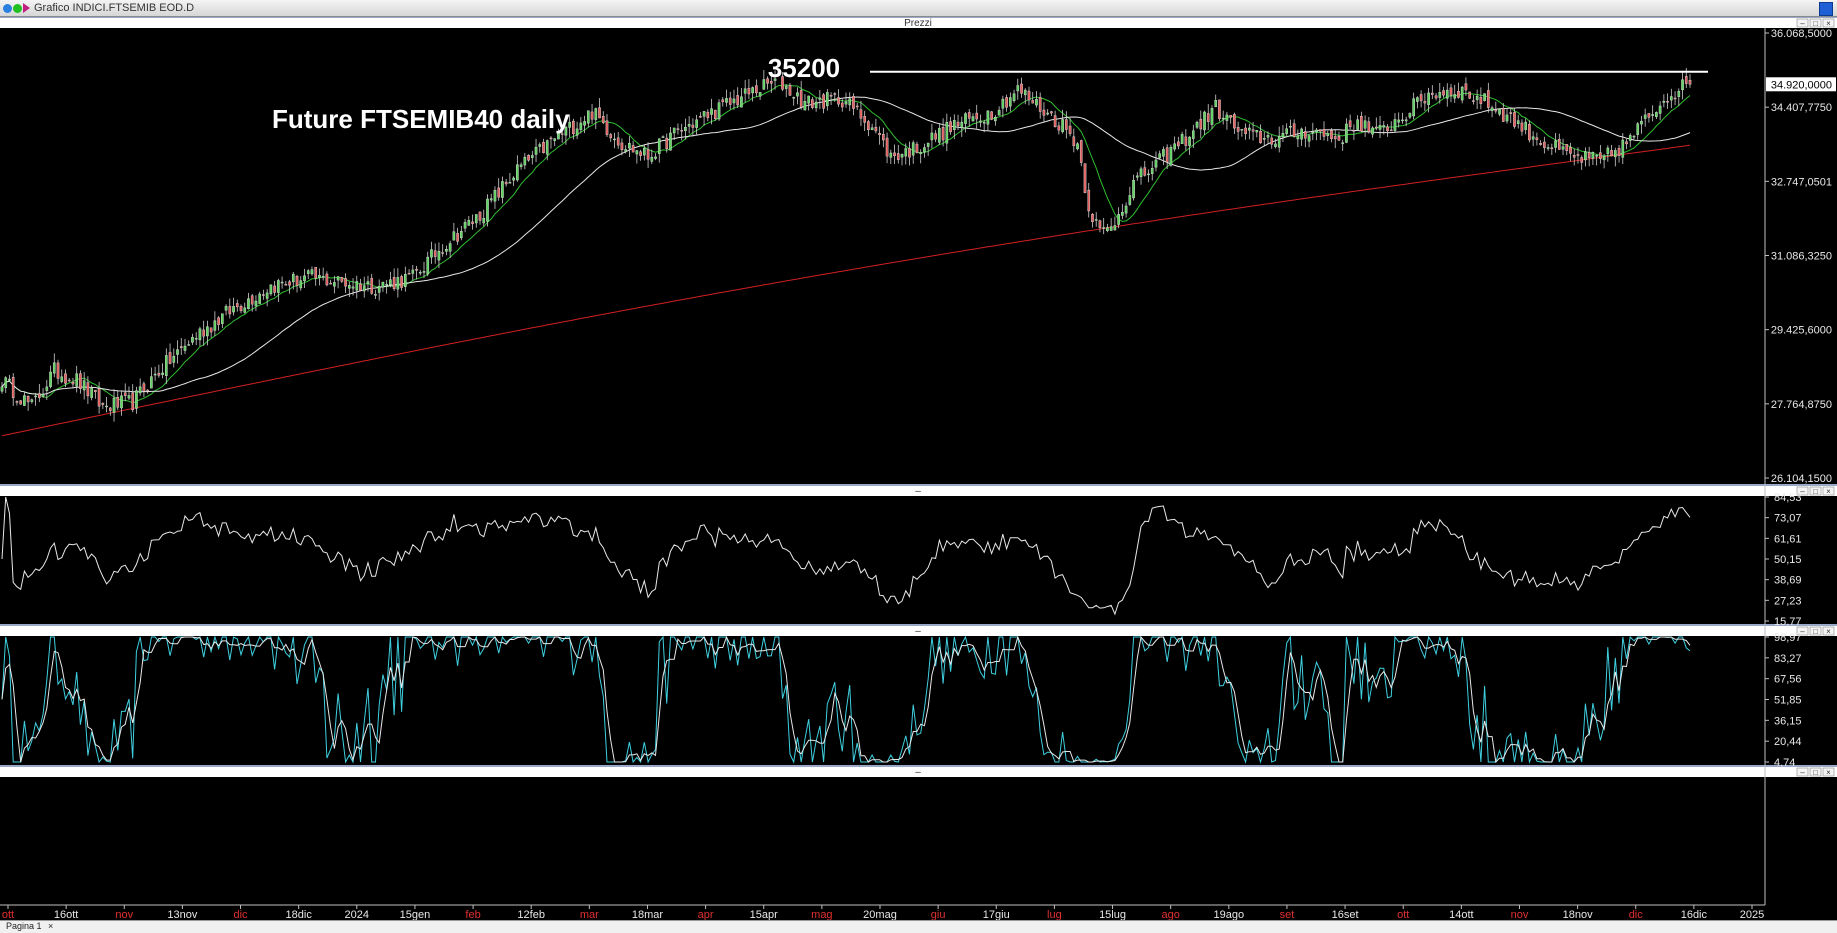 This screenshot has width=1837, height=933. What do you see at coordinates (1461, 914) in the screenshot?
I see `x-tick-label: 14ott` at bounding box center [1461, 914].